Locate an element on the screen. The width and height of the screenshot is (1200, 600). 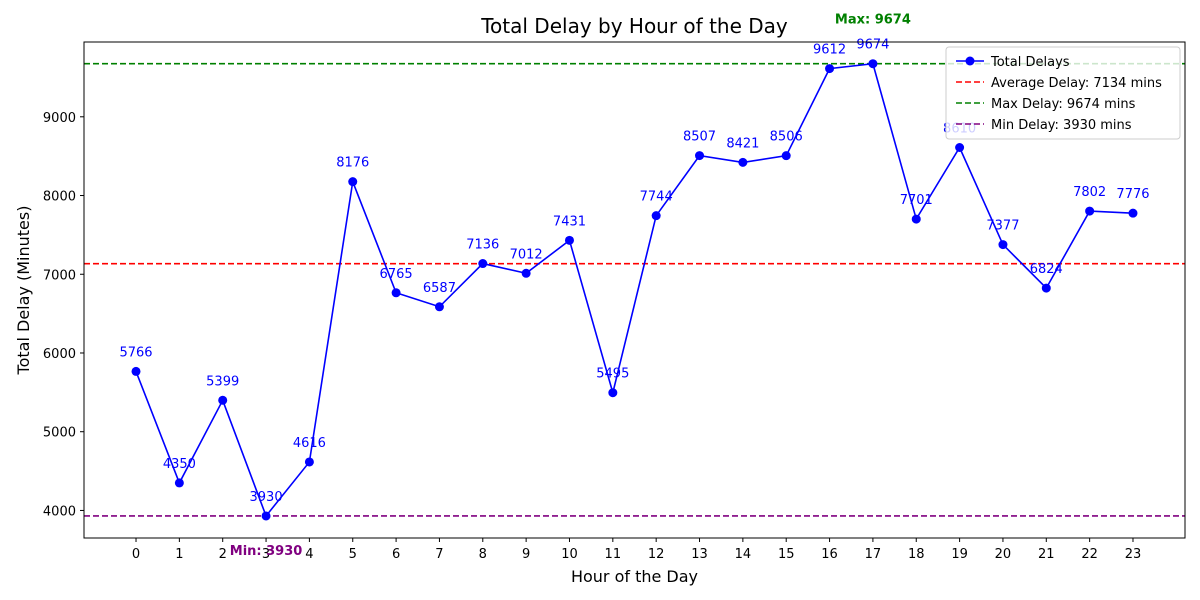
data-label: 7012 is located at coordinates (526, 254).